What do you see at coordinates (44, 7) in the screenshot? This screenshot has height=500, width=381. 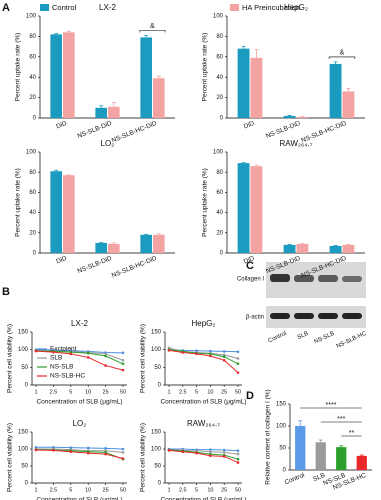 I see `legend-swatch` at bounding box center [44, 7].